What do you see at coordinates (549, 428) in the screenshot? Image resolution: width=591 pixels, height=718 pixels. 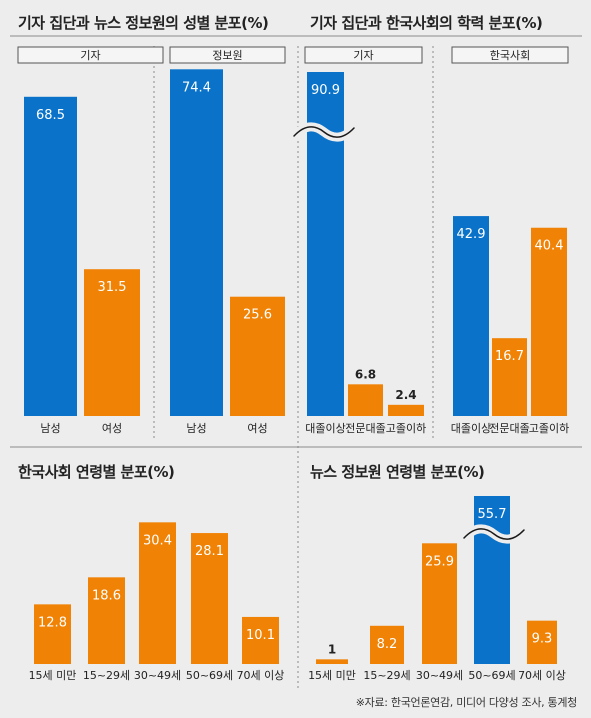 I see `edu-korea-category-label-2: 고졸이하` at bounding box center [549, 428].